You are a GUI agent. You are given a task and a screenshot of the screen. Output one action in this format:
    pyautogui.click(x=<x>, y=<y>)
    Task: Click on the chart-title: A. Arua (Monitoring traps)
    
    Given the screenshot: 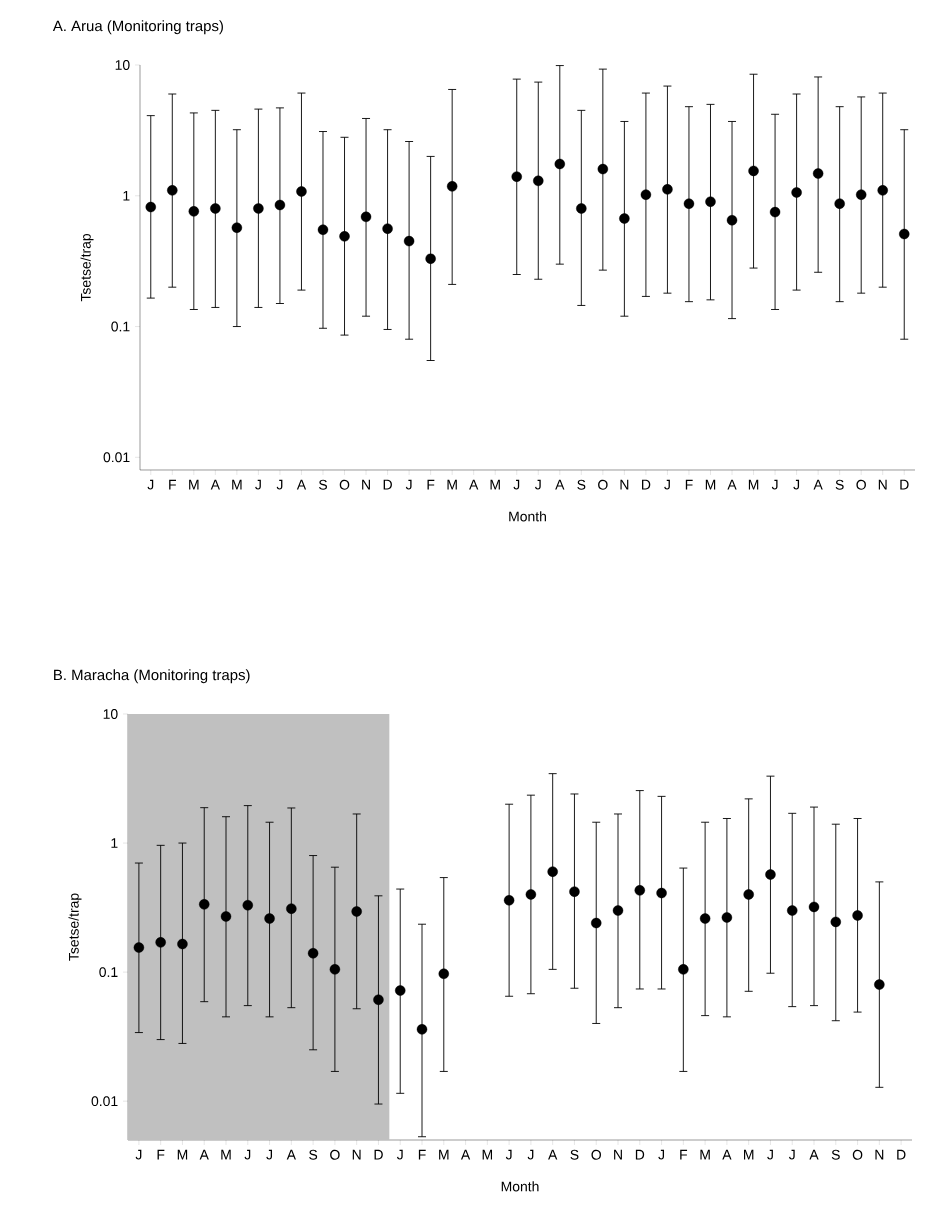 What is the action you would take?
    pyautogui.click(x=137, y=27)
    